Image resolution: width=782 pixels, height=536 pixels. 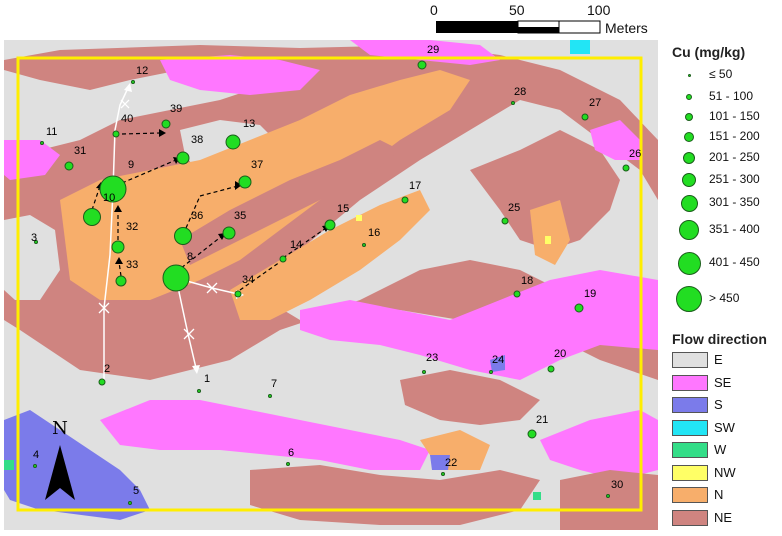 I want to click on sample-label-21: 21, so click(x=542, y=420).